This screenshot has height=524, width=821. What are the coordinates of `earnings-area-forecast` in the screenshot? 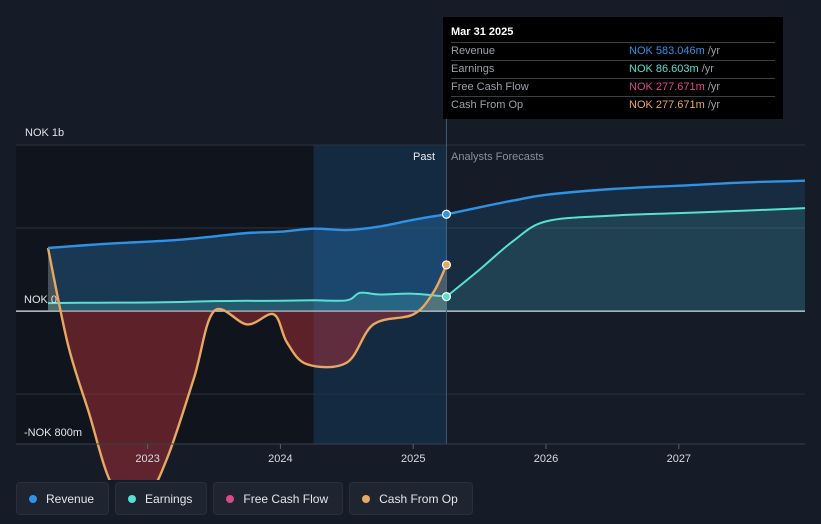 It's located at (625, 260).